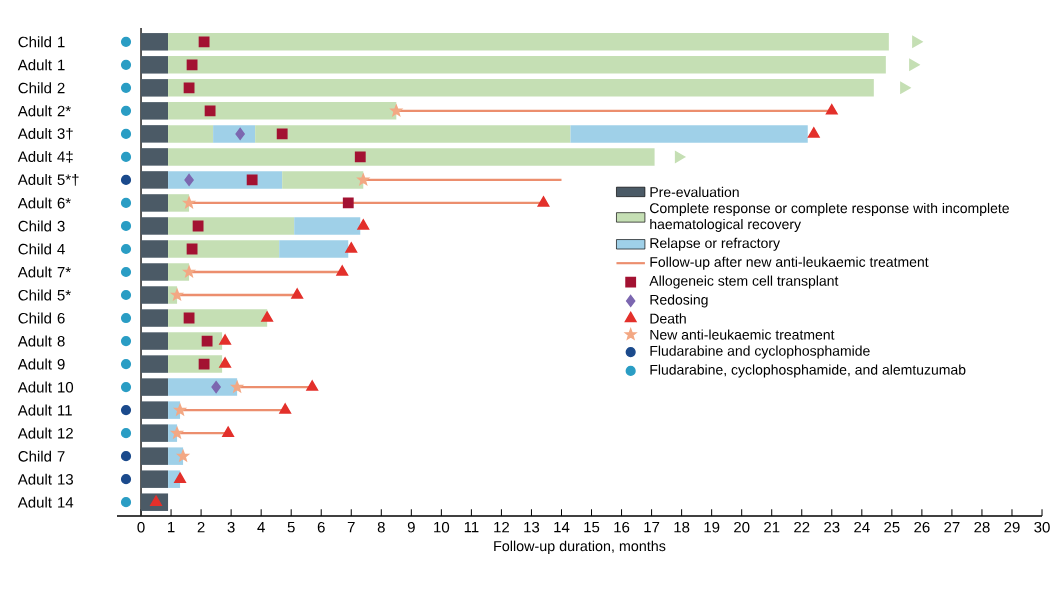  Describe the element at coordinates (892, 527) in the screenshot. I see `x-tick-label: 25` at that location.